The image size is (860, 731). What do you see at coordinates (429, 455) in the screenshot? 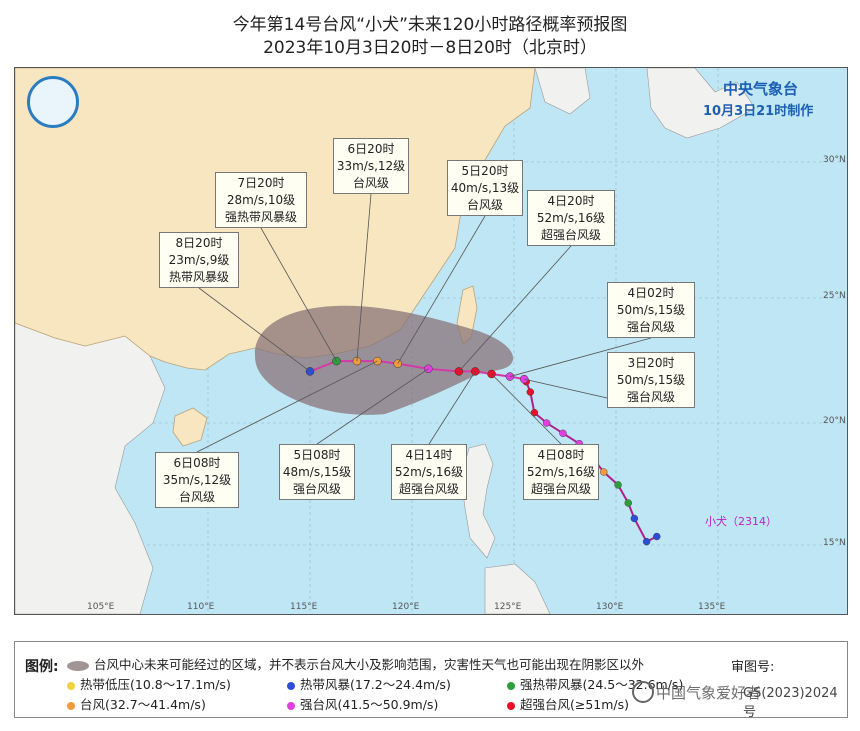
I see `callout-time: 4日14时` at bounding box center [429, 455].